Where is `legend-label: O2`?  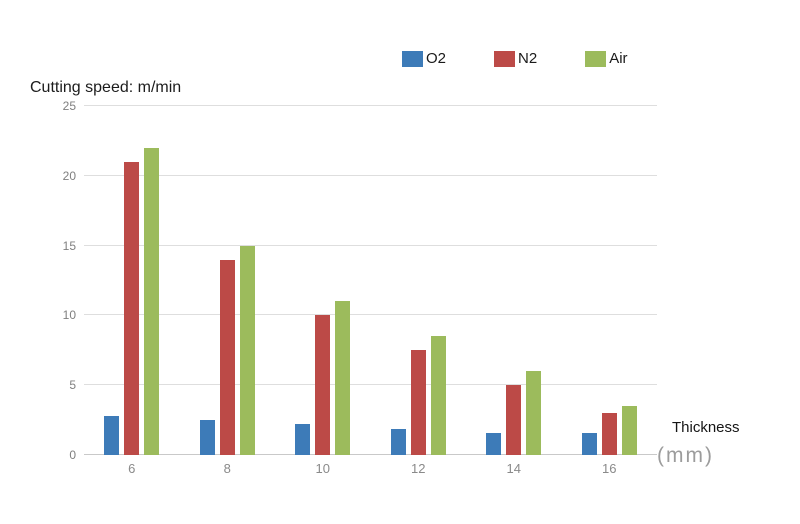
legend-label: O2 is located at coordinates (436, 58).